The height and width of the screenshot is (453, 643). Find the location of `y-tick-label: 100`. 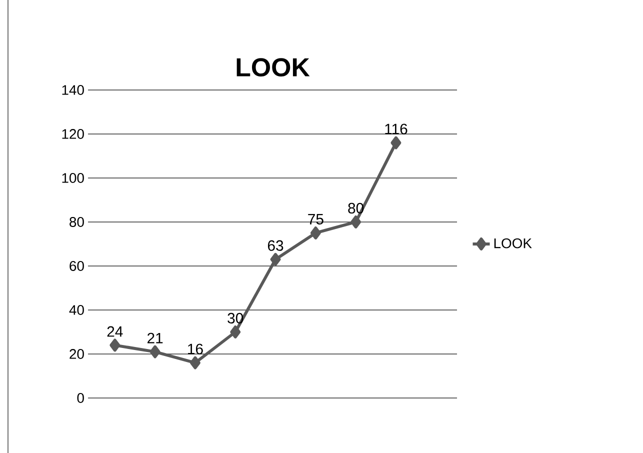

y-tick-label: 100 is located at coordinates (73, 178).